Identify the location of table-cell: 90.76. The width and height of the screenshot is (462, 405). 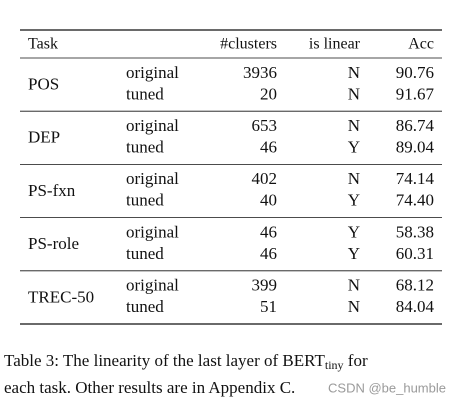
(415, 72).